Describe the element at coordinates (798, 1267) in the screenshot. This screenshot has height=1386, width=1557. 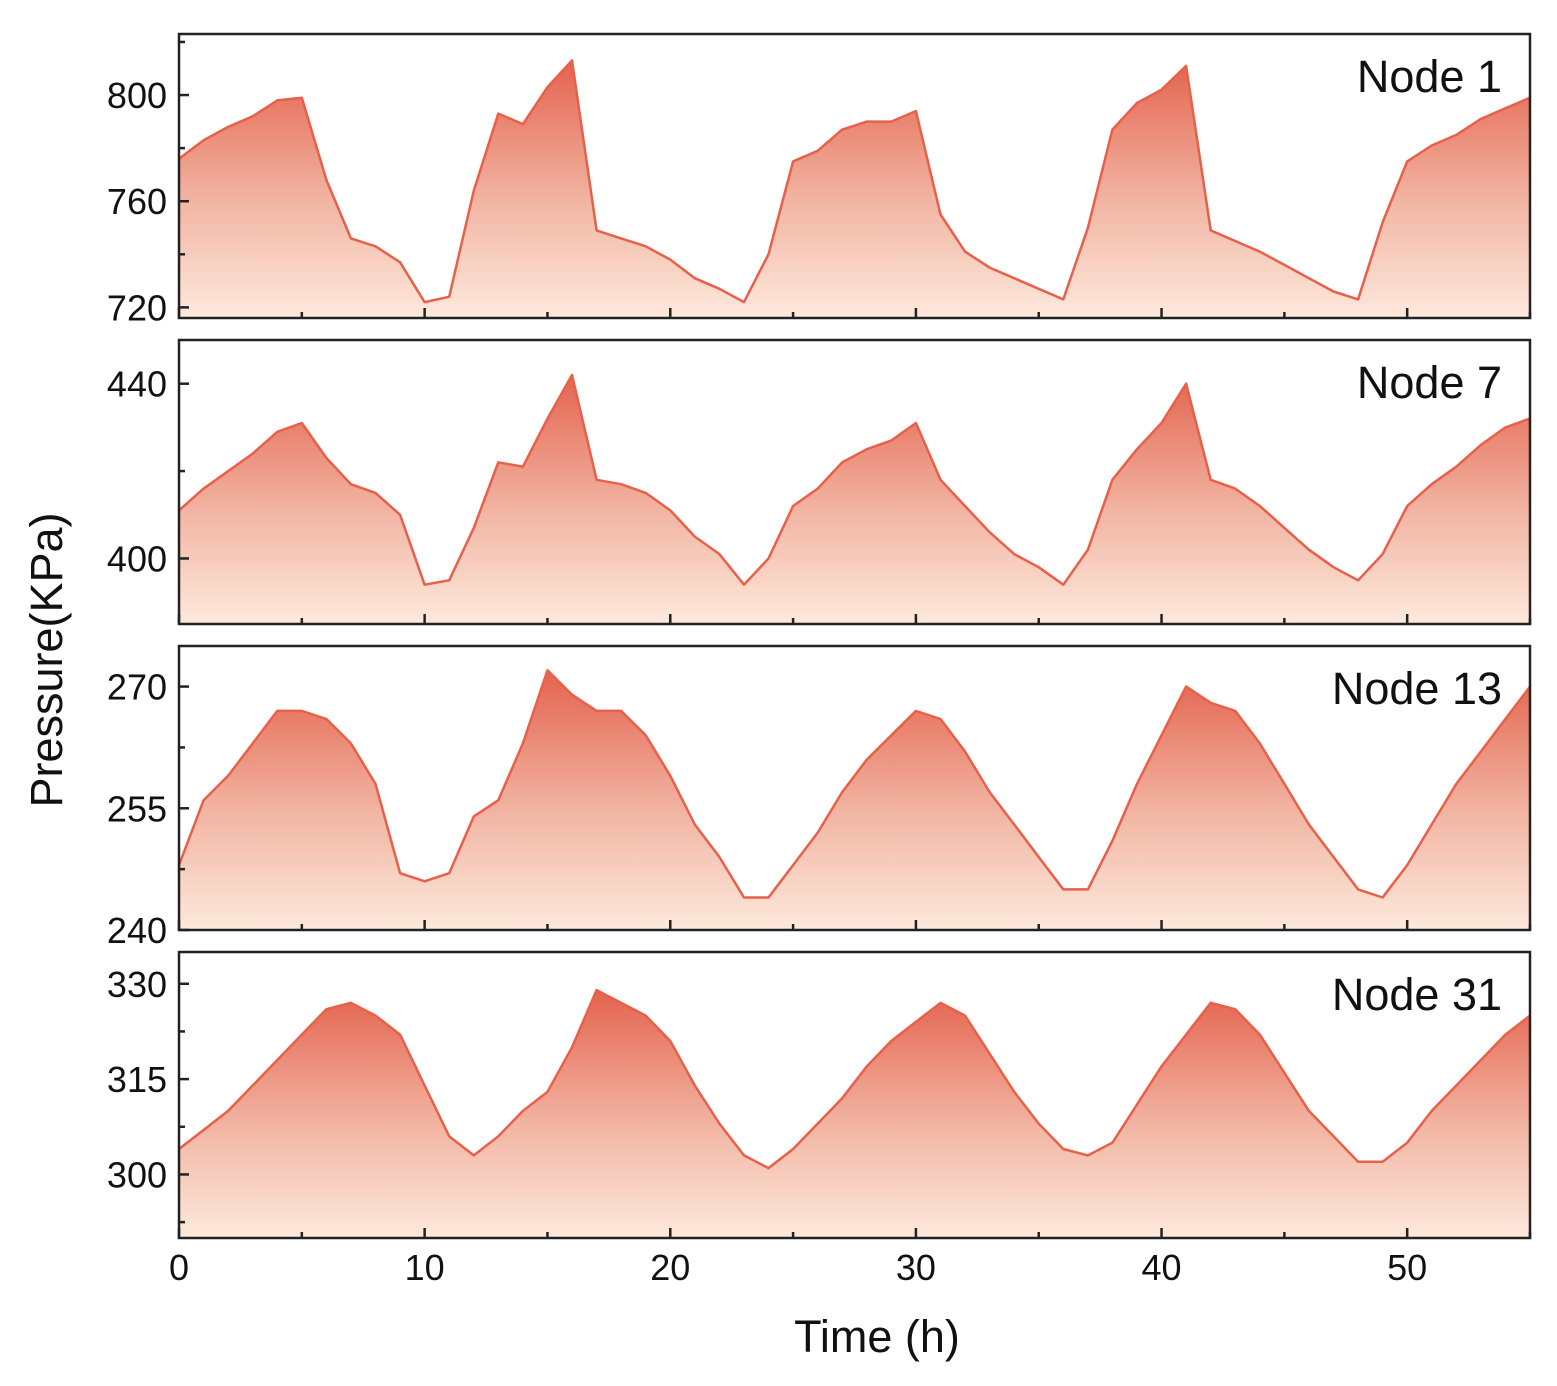
I see `x-axis-ticks: 0 10 20 30 40 50` at that location.